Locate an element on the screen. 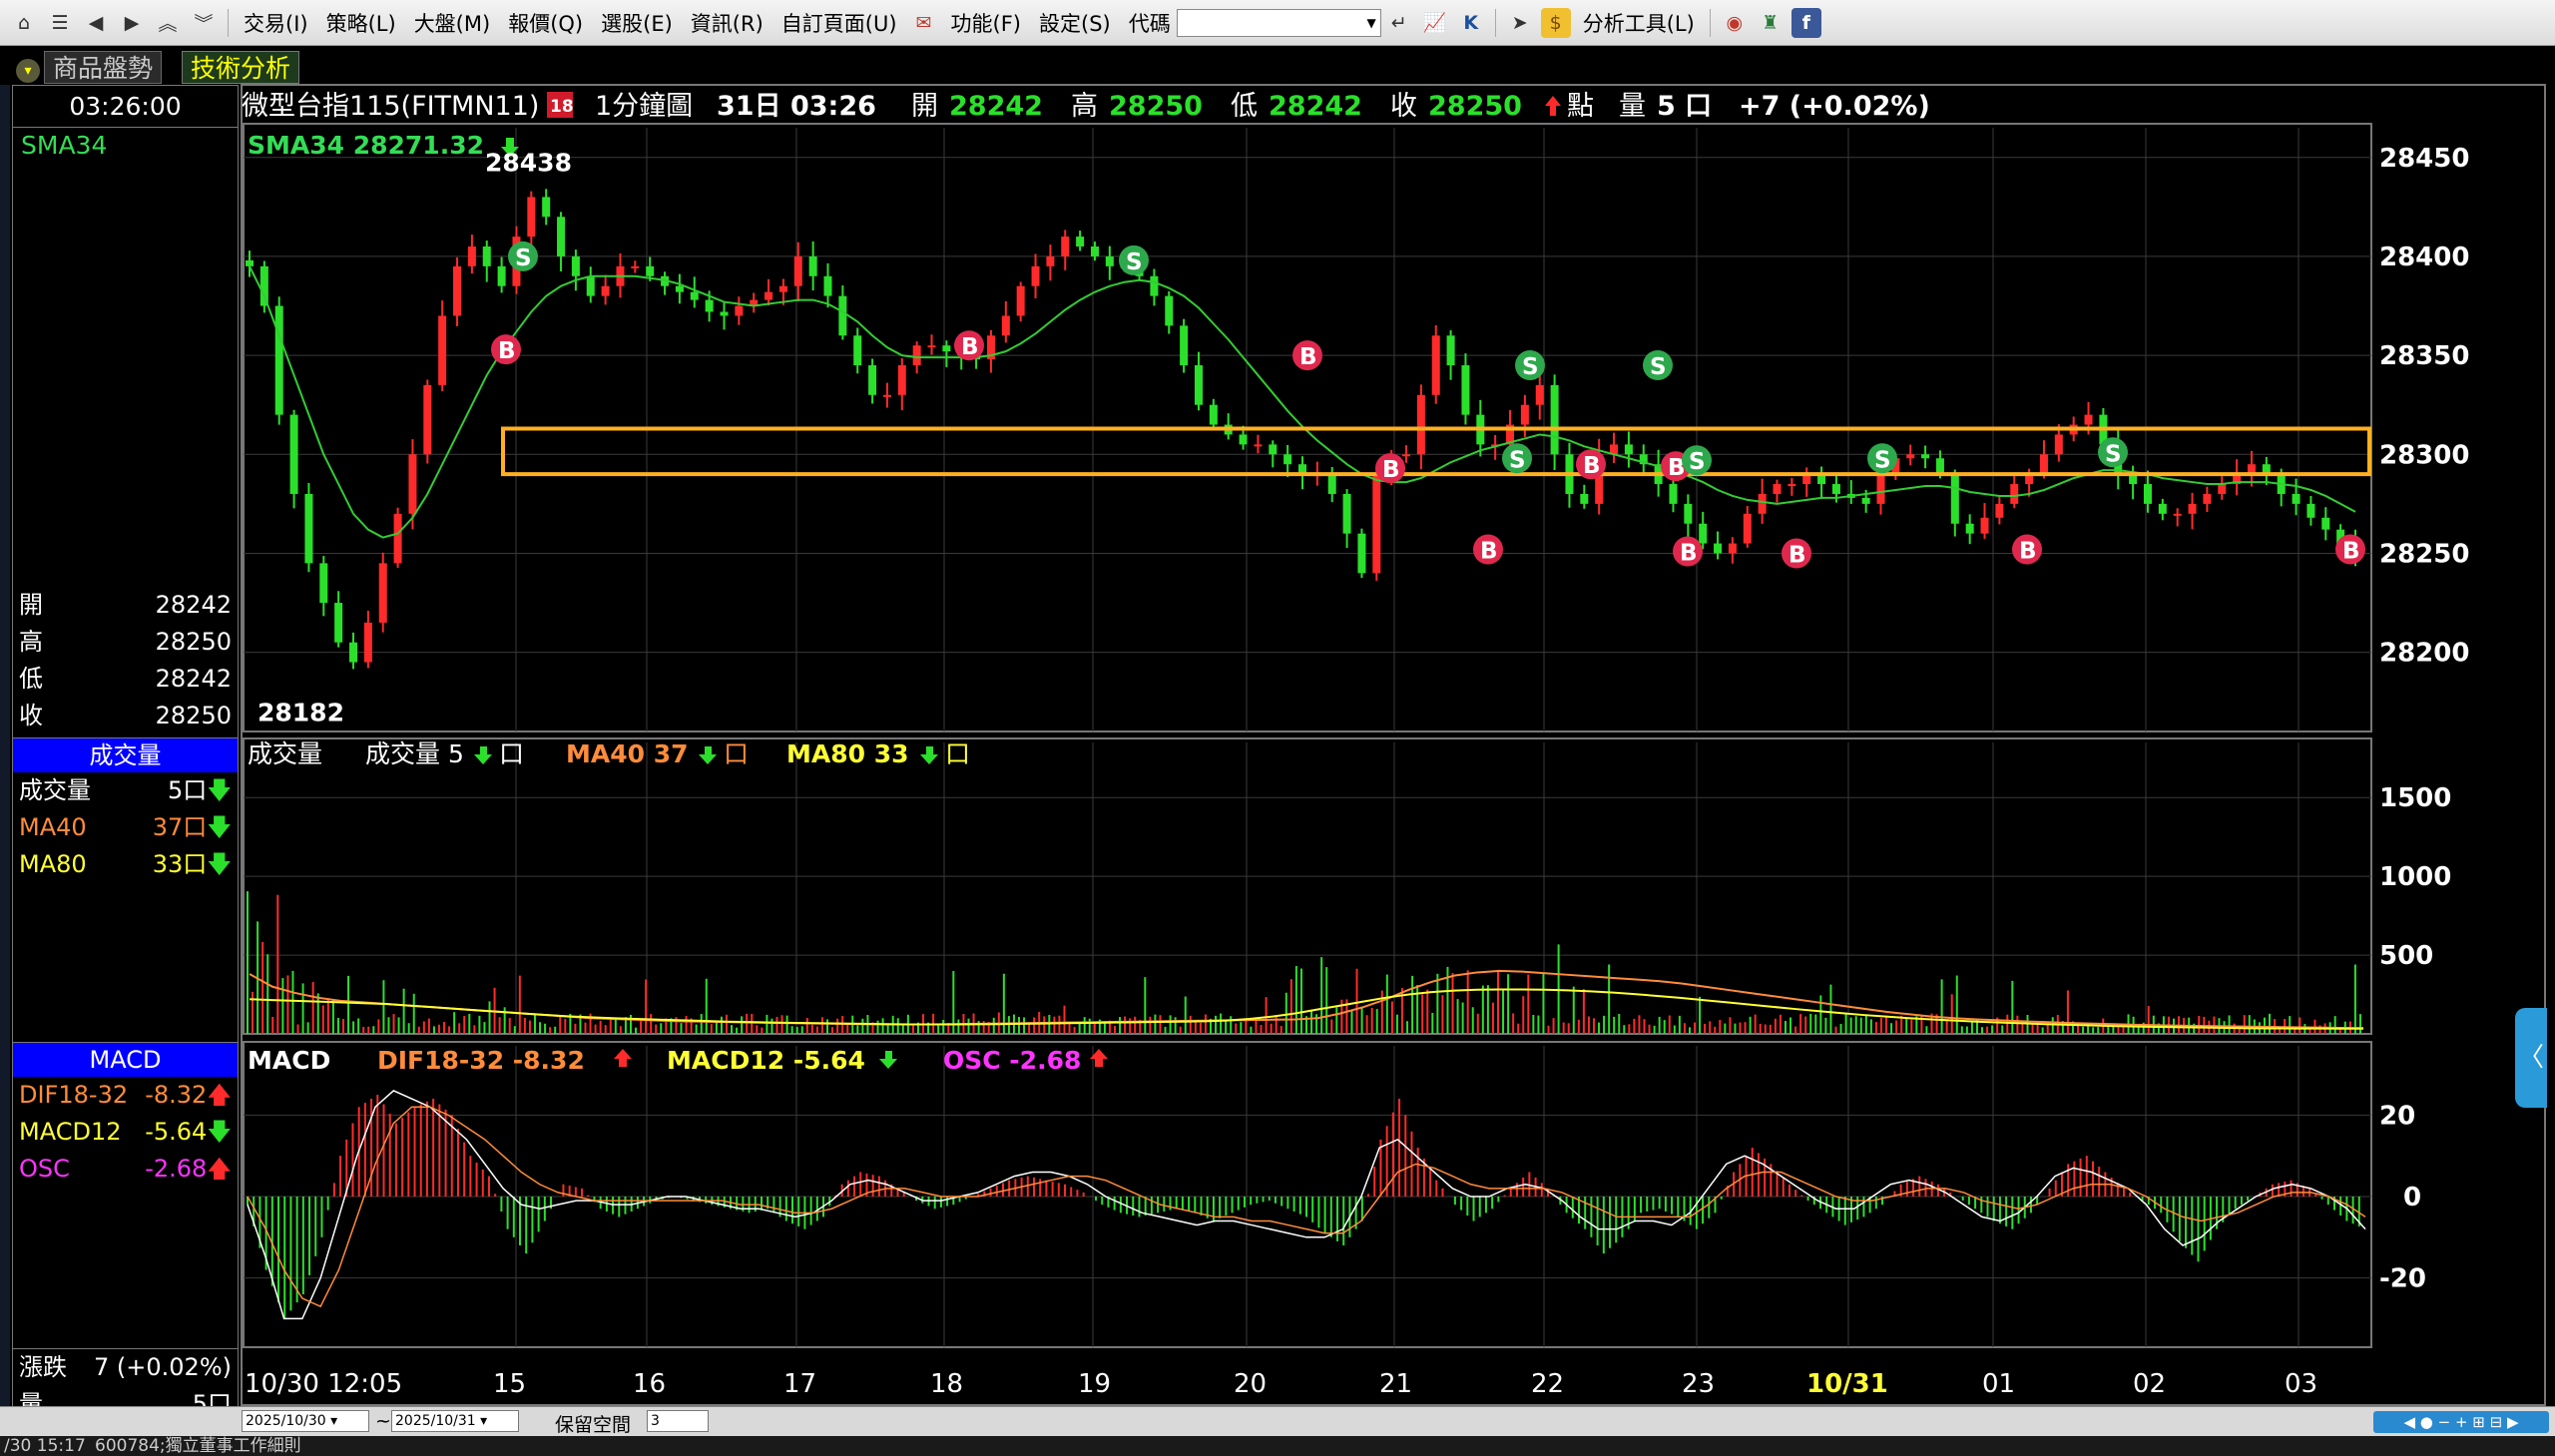 Image resolution: width=2555 pixels, height=1456 pixels. close-label: 收 is located at coordinates (1403, 106).